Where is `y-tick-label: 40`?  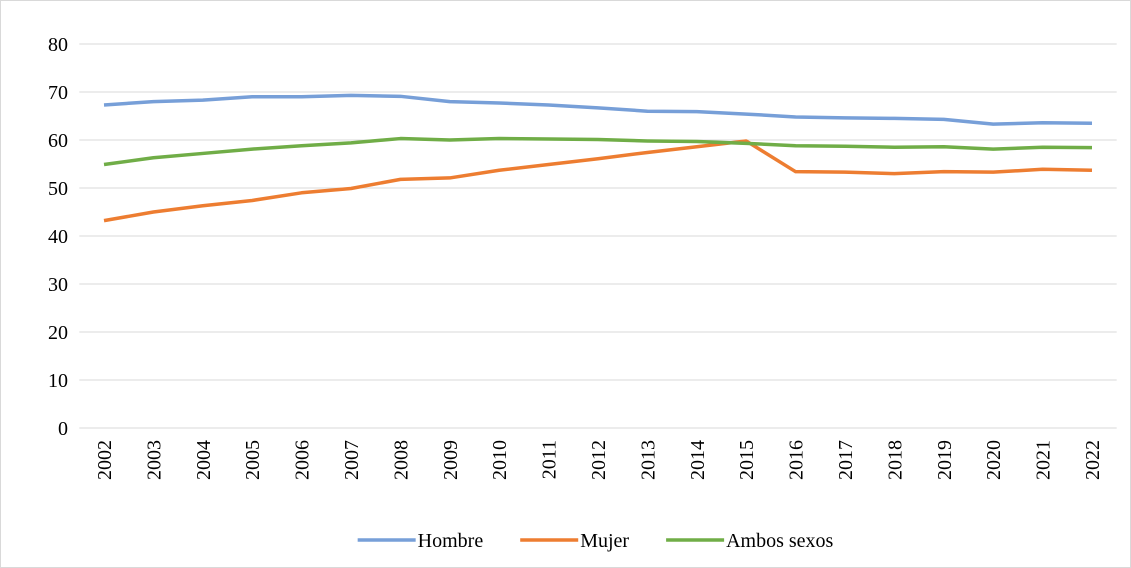 y-tick-label: 40 is located at coordinates (58, 237).